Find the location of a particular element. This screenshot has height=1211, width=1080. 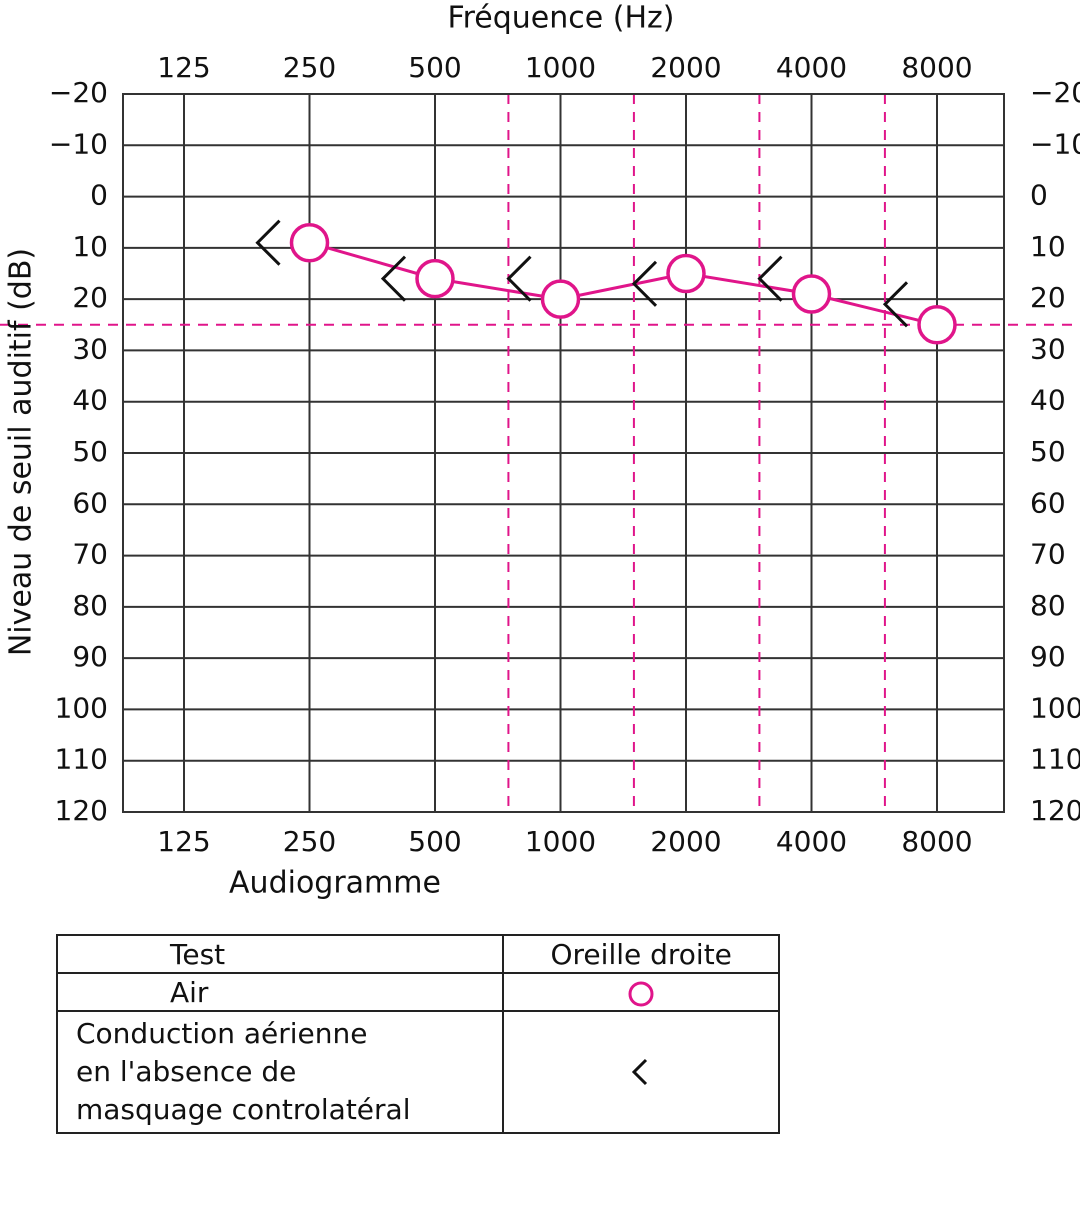

x-tick-label-bottom: 1000 is located at coordinates (560, 841).